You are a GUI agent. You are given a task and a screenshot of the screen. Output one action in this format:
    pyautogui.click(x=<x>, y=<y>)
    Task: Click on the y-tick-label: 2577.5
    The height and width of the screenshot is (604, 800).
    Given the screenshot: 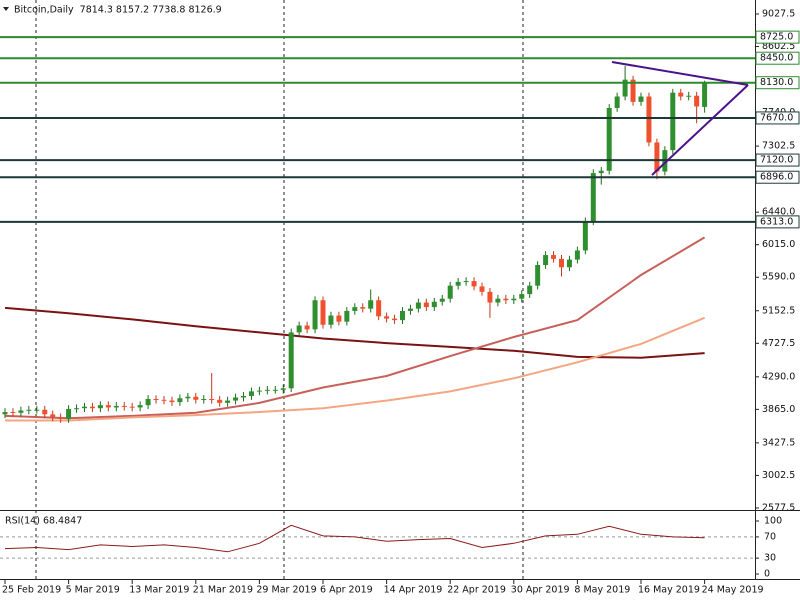 What is the action you would take?
    pyautogui.click(x=778, y=507)
    